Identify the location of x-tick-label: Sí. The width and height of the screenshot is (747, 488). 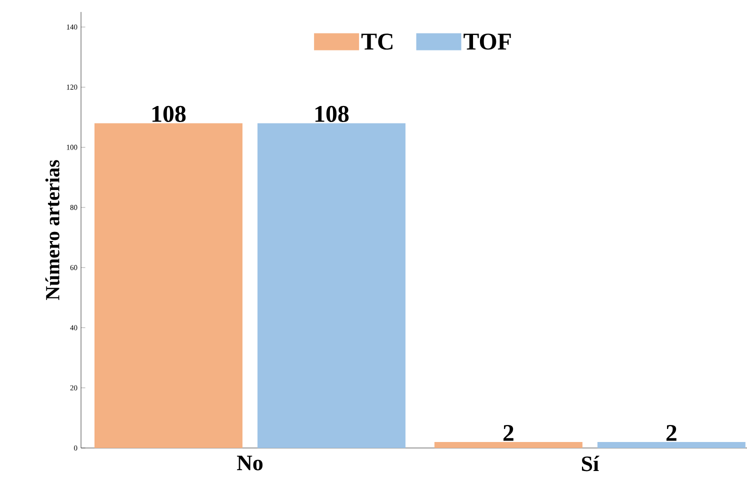
(591, 464).